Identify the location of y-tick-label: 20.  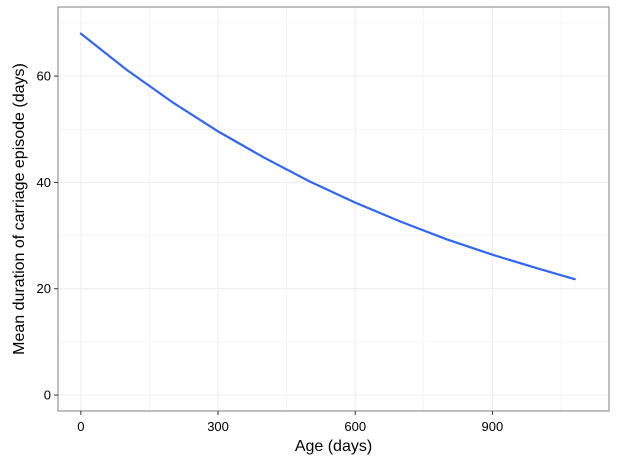
(44, 288).